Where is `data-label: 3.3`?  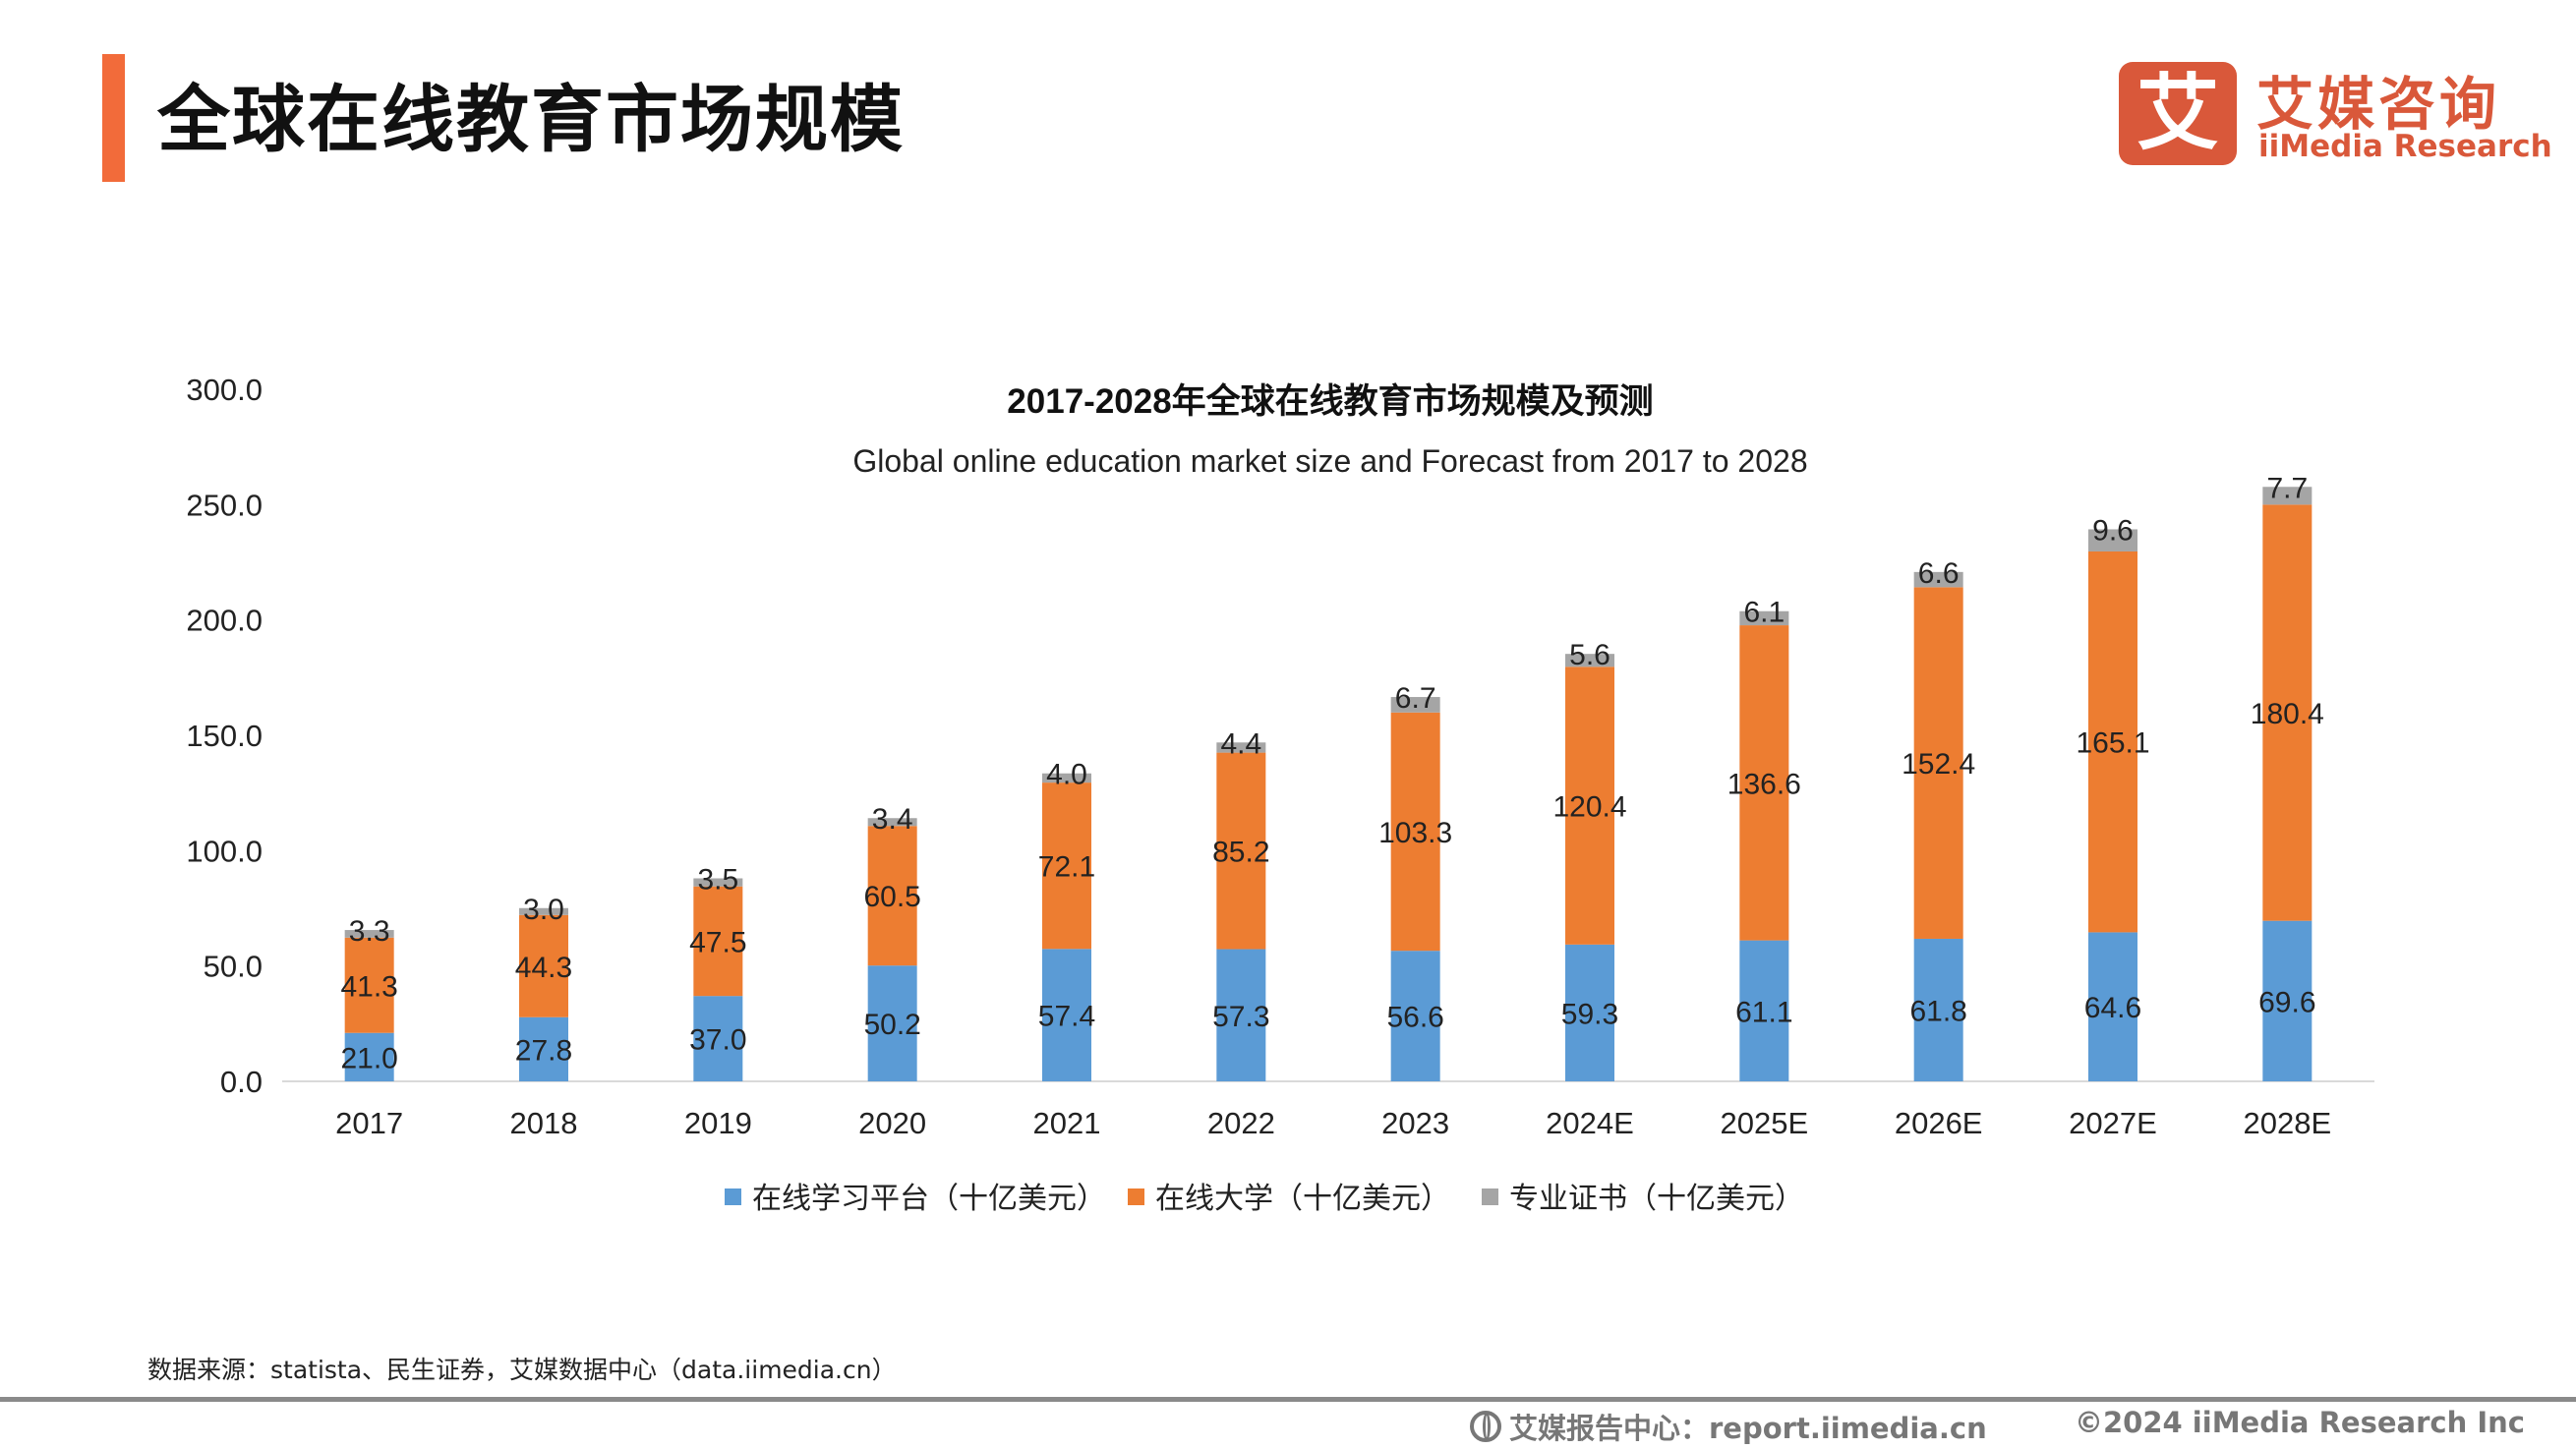 data-label: 3.3 is located at coordinates (369, 932).